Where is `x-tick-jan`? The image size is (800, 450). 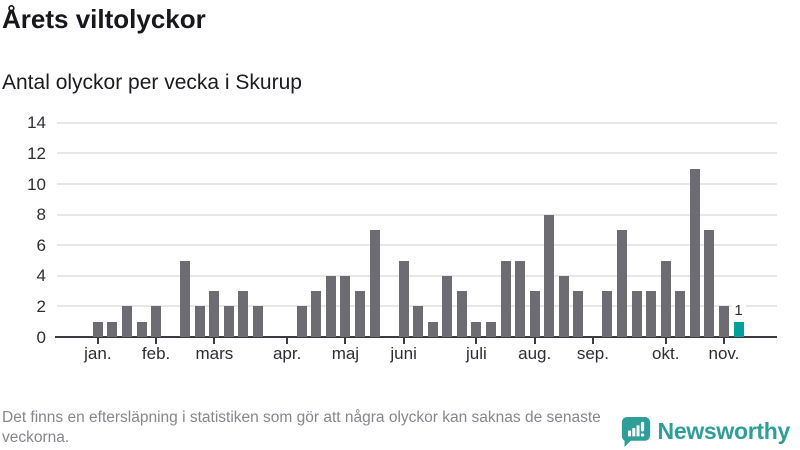 x-tick-jan is located at coordinates (97, 341).